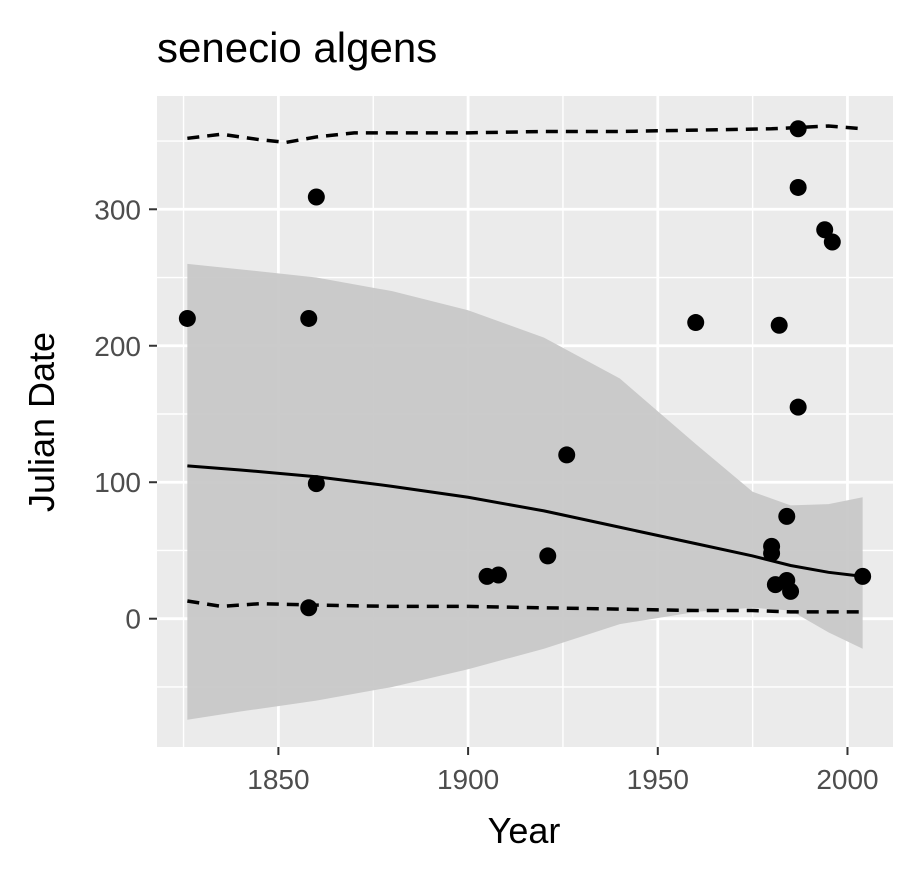 Image resolution: width=915 pixels, height=877 pixels. I want to click on y-tick-label: 200, so click(117, 346).